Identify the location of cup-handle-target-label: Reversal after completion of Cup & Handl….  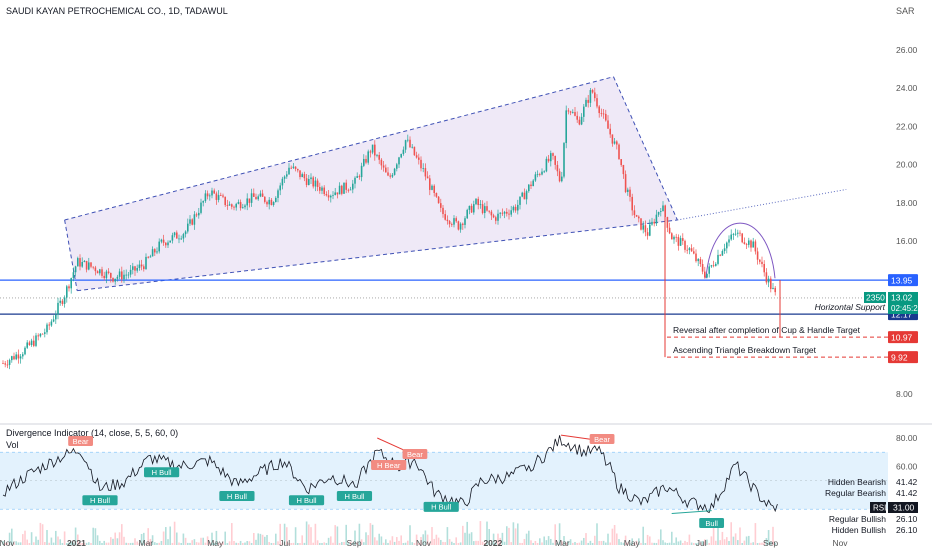
(767, 330).